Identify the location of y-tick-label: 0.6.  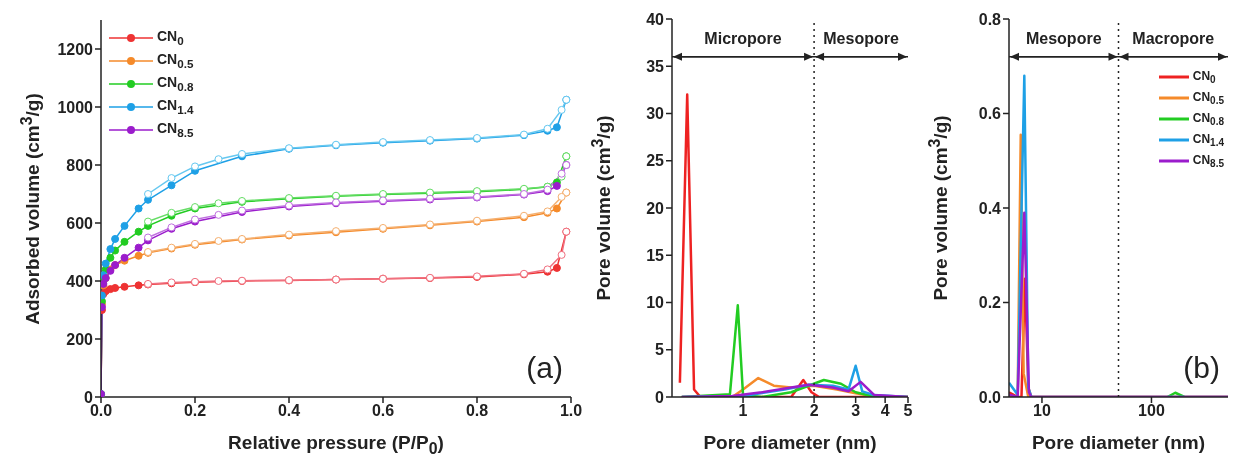
(990, 114).